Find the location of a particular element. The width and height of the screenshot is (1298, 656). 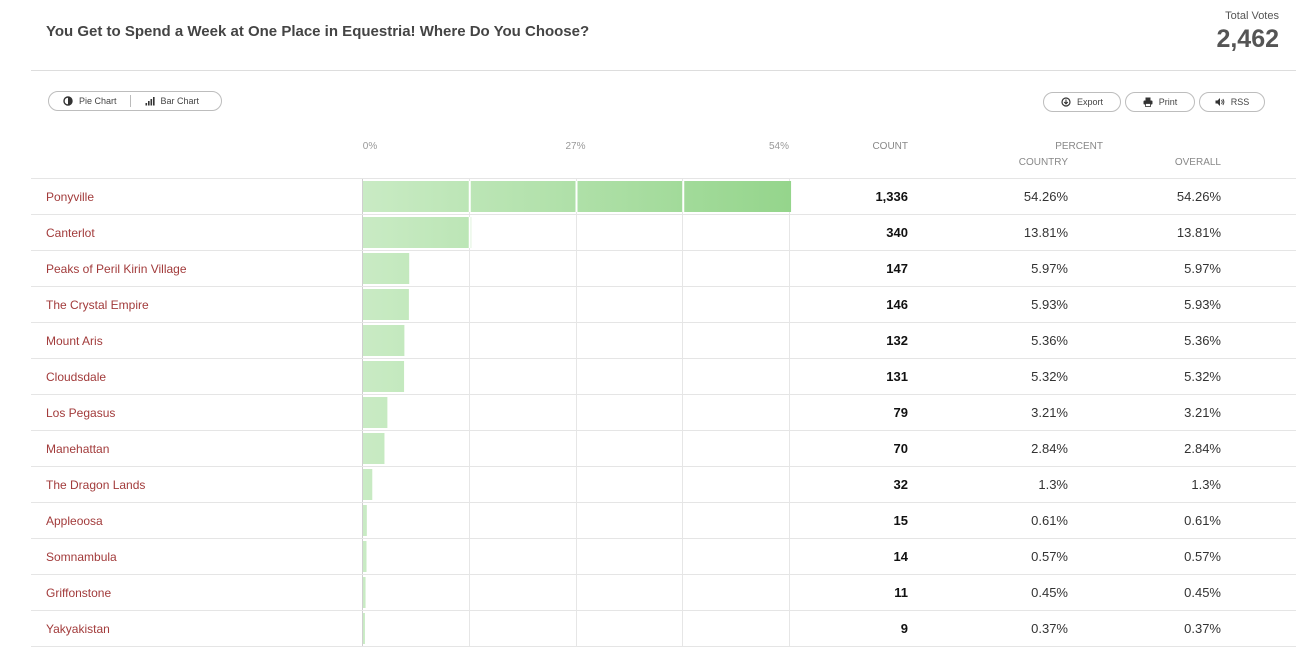

row-count: 15 is located at coordinates (900, 520).